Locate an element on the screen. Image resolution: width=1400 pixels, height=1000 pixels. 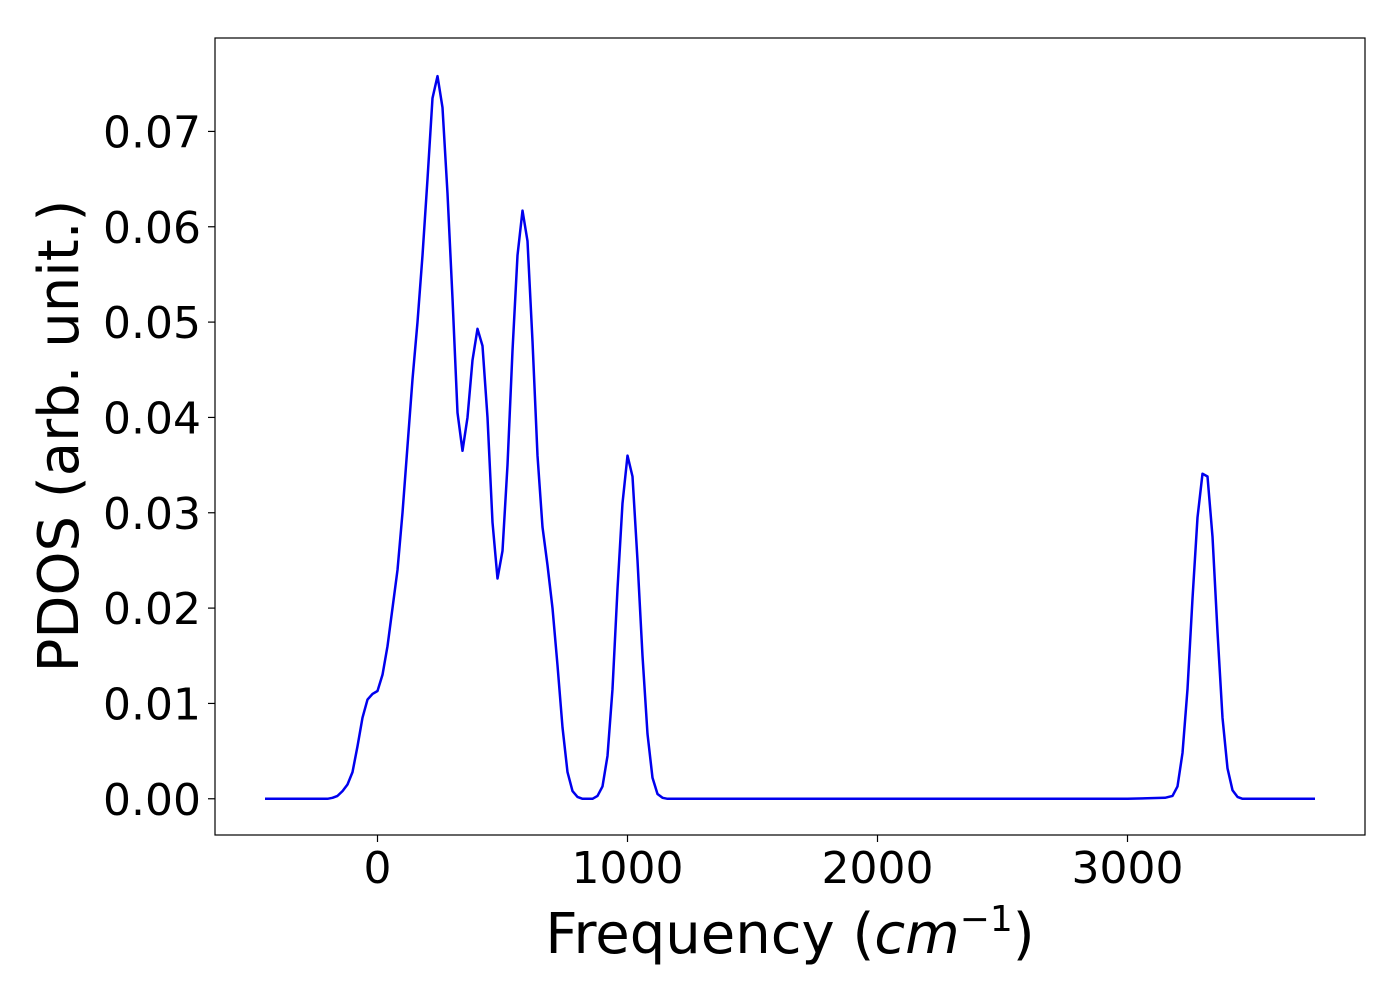
y-tick-label: 0.04 is located at coordinates (152, 418).